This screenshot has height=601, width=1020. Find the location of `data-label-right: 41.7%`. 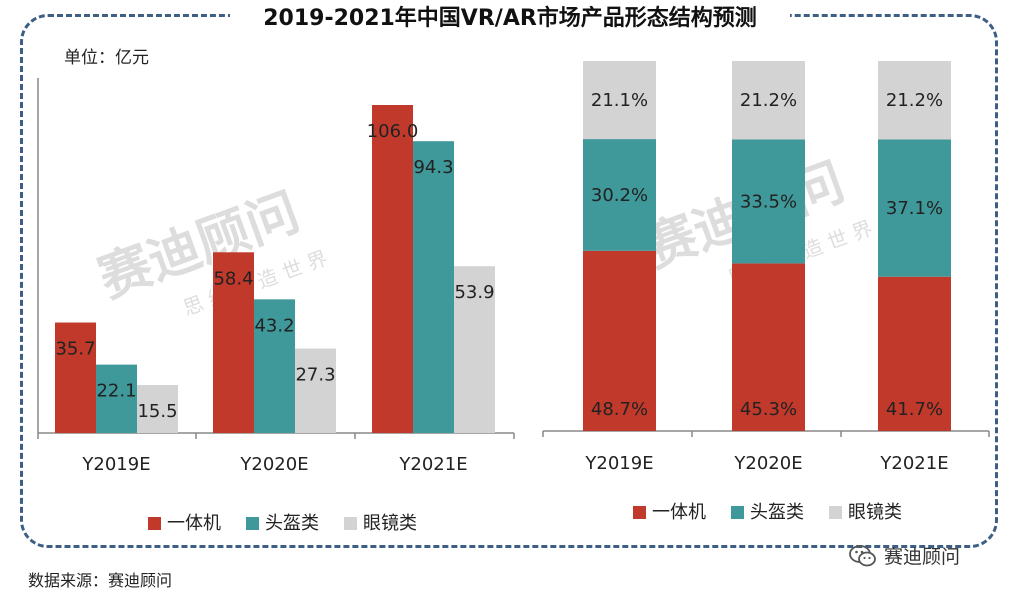

data-label-right: 41.7% is located at coordinates (914, 409).